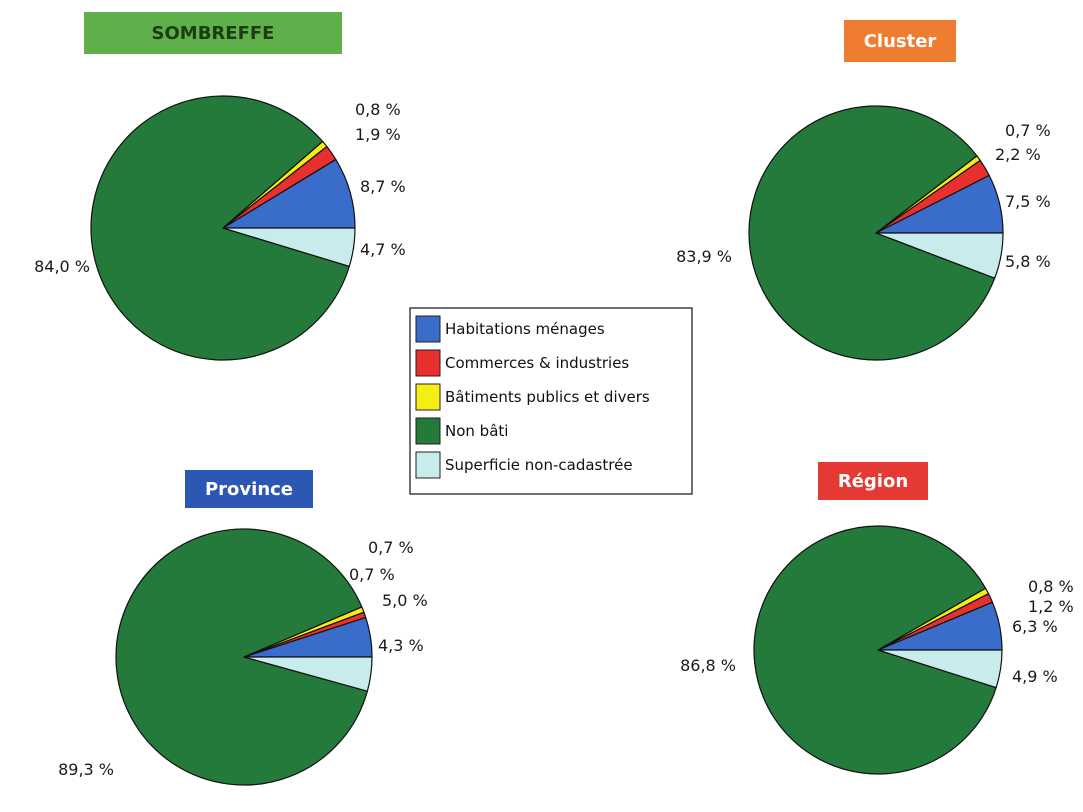 The image size is (1083, 812). Describe the element at coordinates (1028, 261) in the screenshot. I see `data-label-superficie-non-cadastree: 5,8 %` at that location.